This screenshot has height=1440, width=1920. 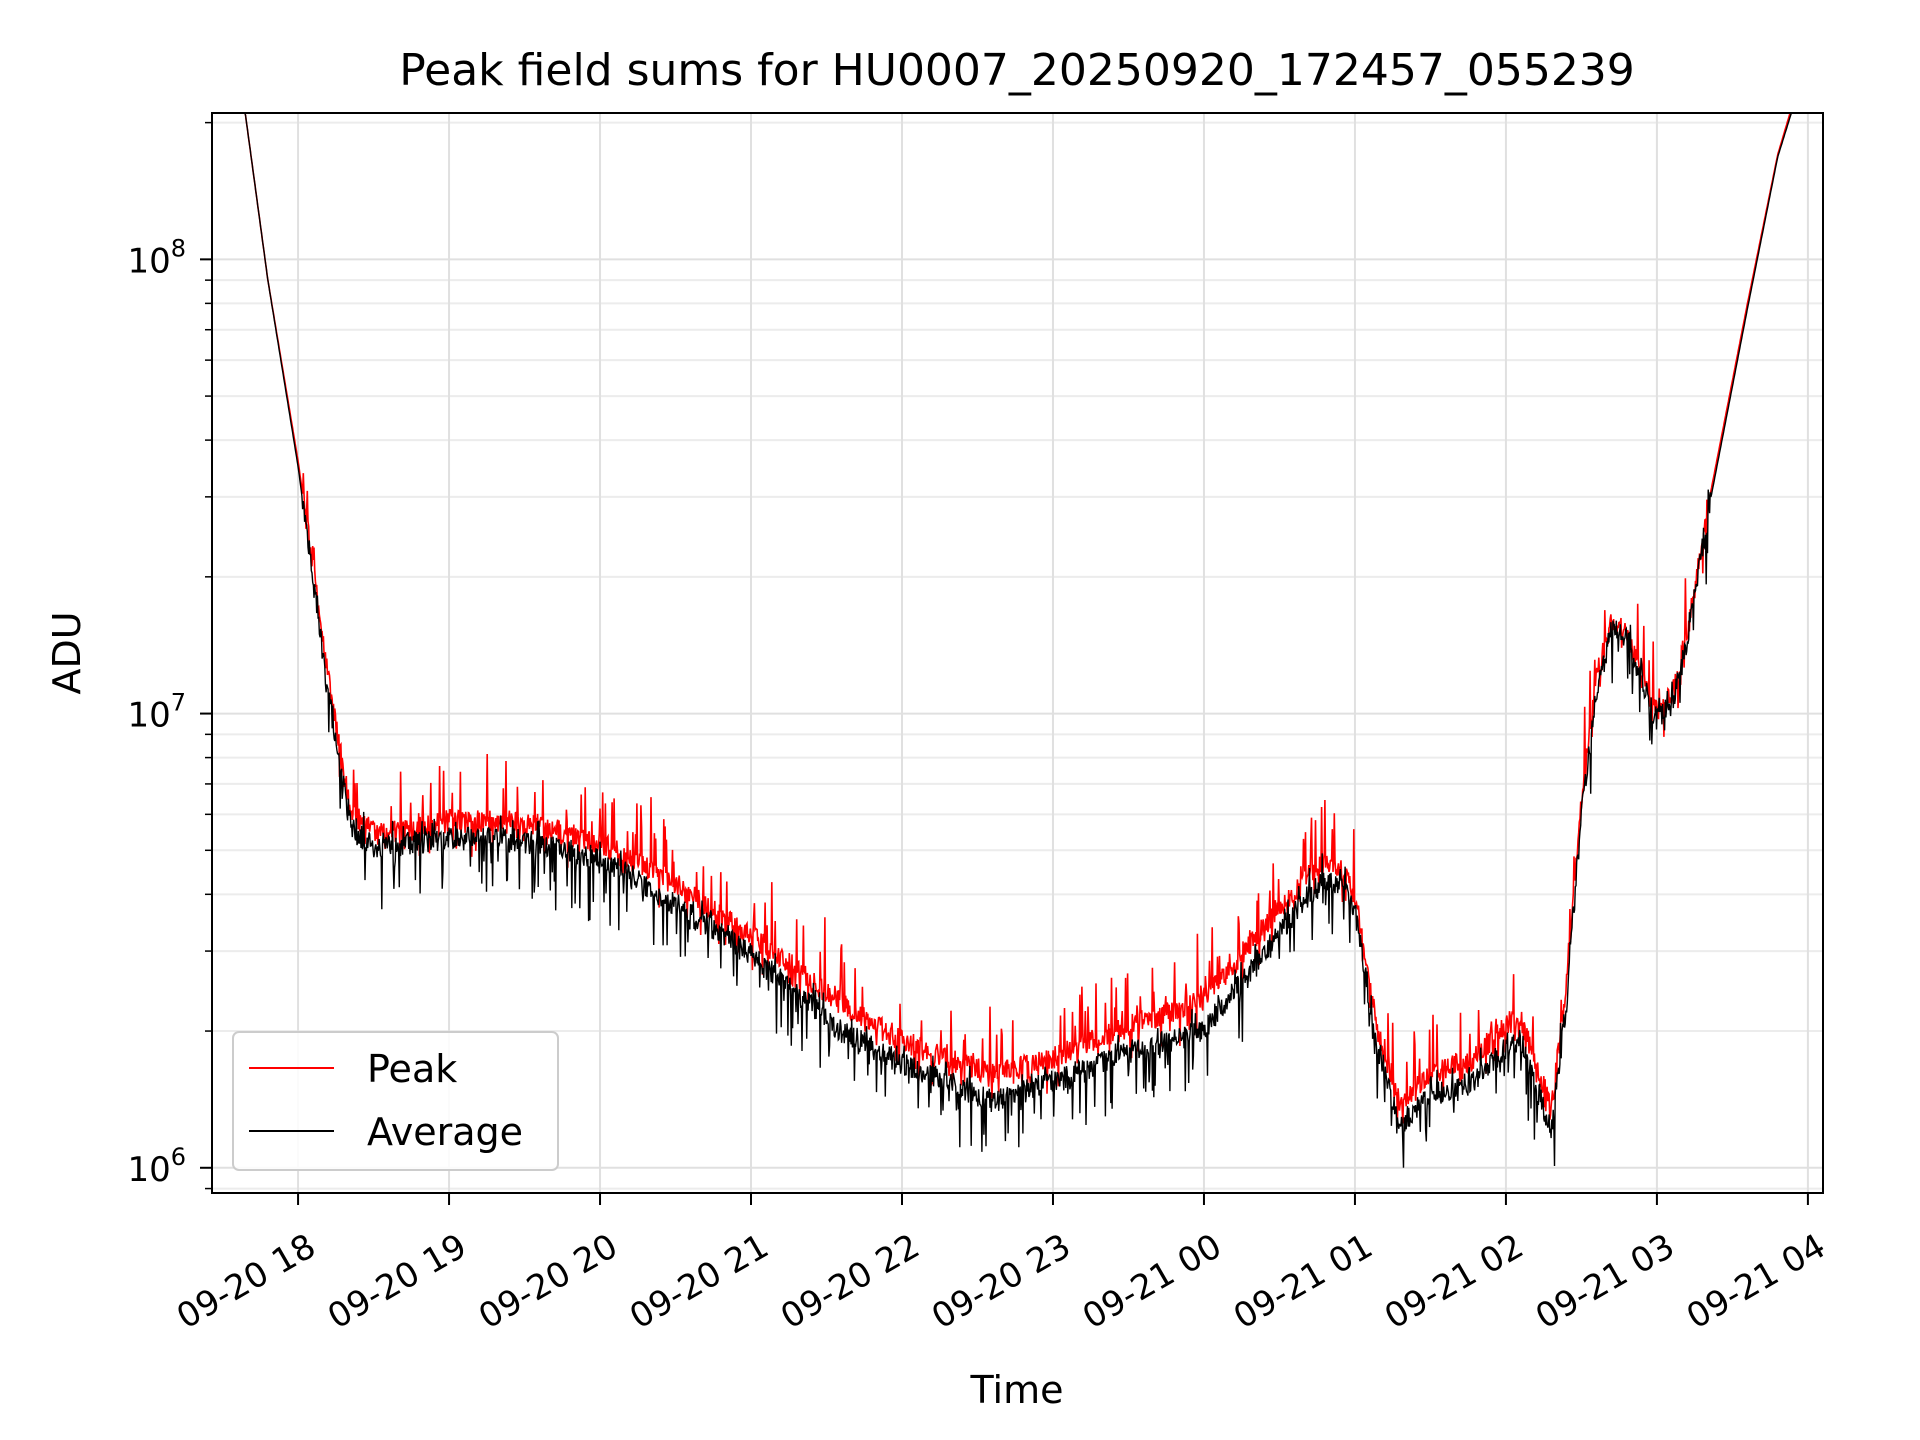 I want to click on y-tick-label: 10⁸, so click(x=156, y=257).